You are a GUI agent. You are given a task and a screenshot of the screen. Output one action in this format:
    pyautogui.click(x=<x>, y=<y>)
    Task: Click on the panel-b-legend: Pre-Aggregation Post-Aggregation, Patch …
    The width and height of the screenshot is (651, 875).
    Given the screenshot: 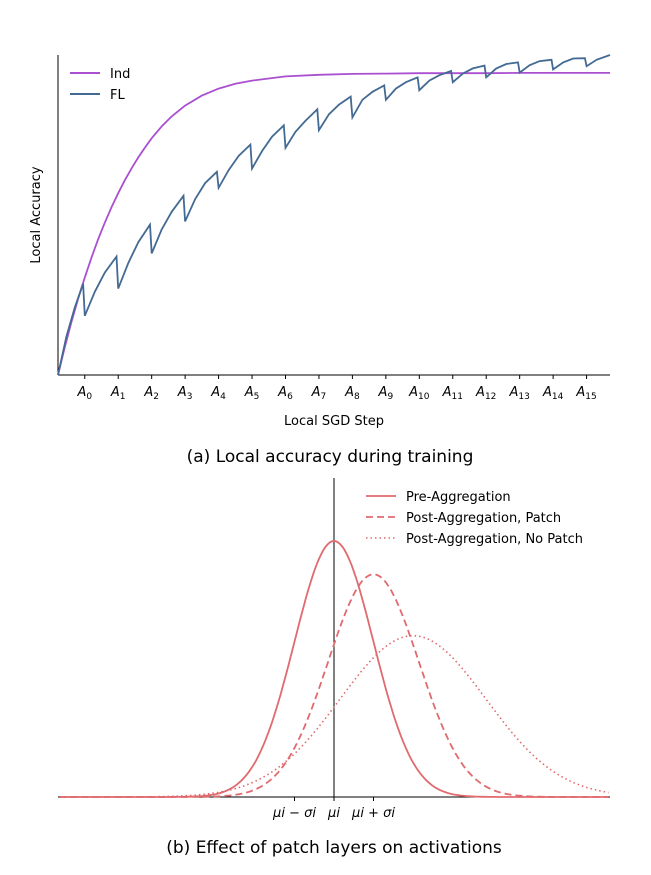 What is the action you would take?
    pyautogui.click(x=474, y=518)
    